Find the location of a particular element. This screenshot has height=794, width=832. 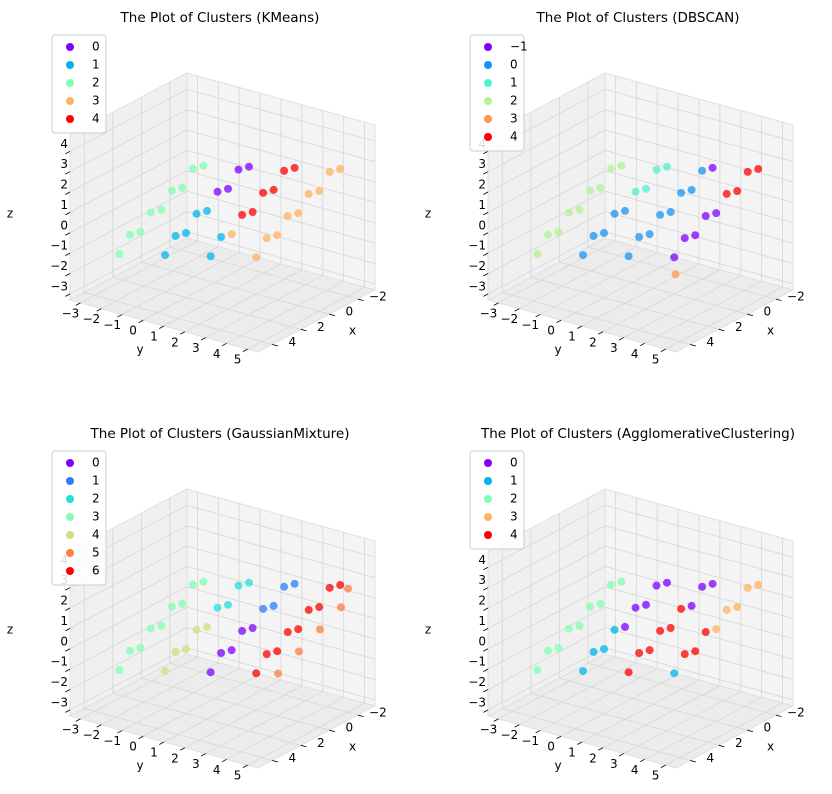

chart-title: The Plot of Clusters (DBSCAN) is located at coordinates (638, 18).